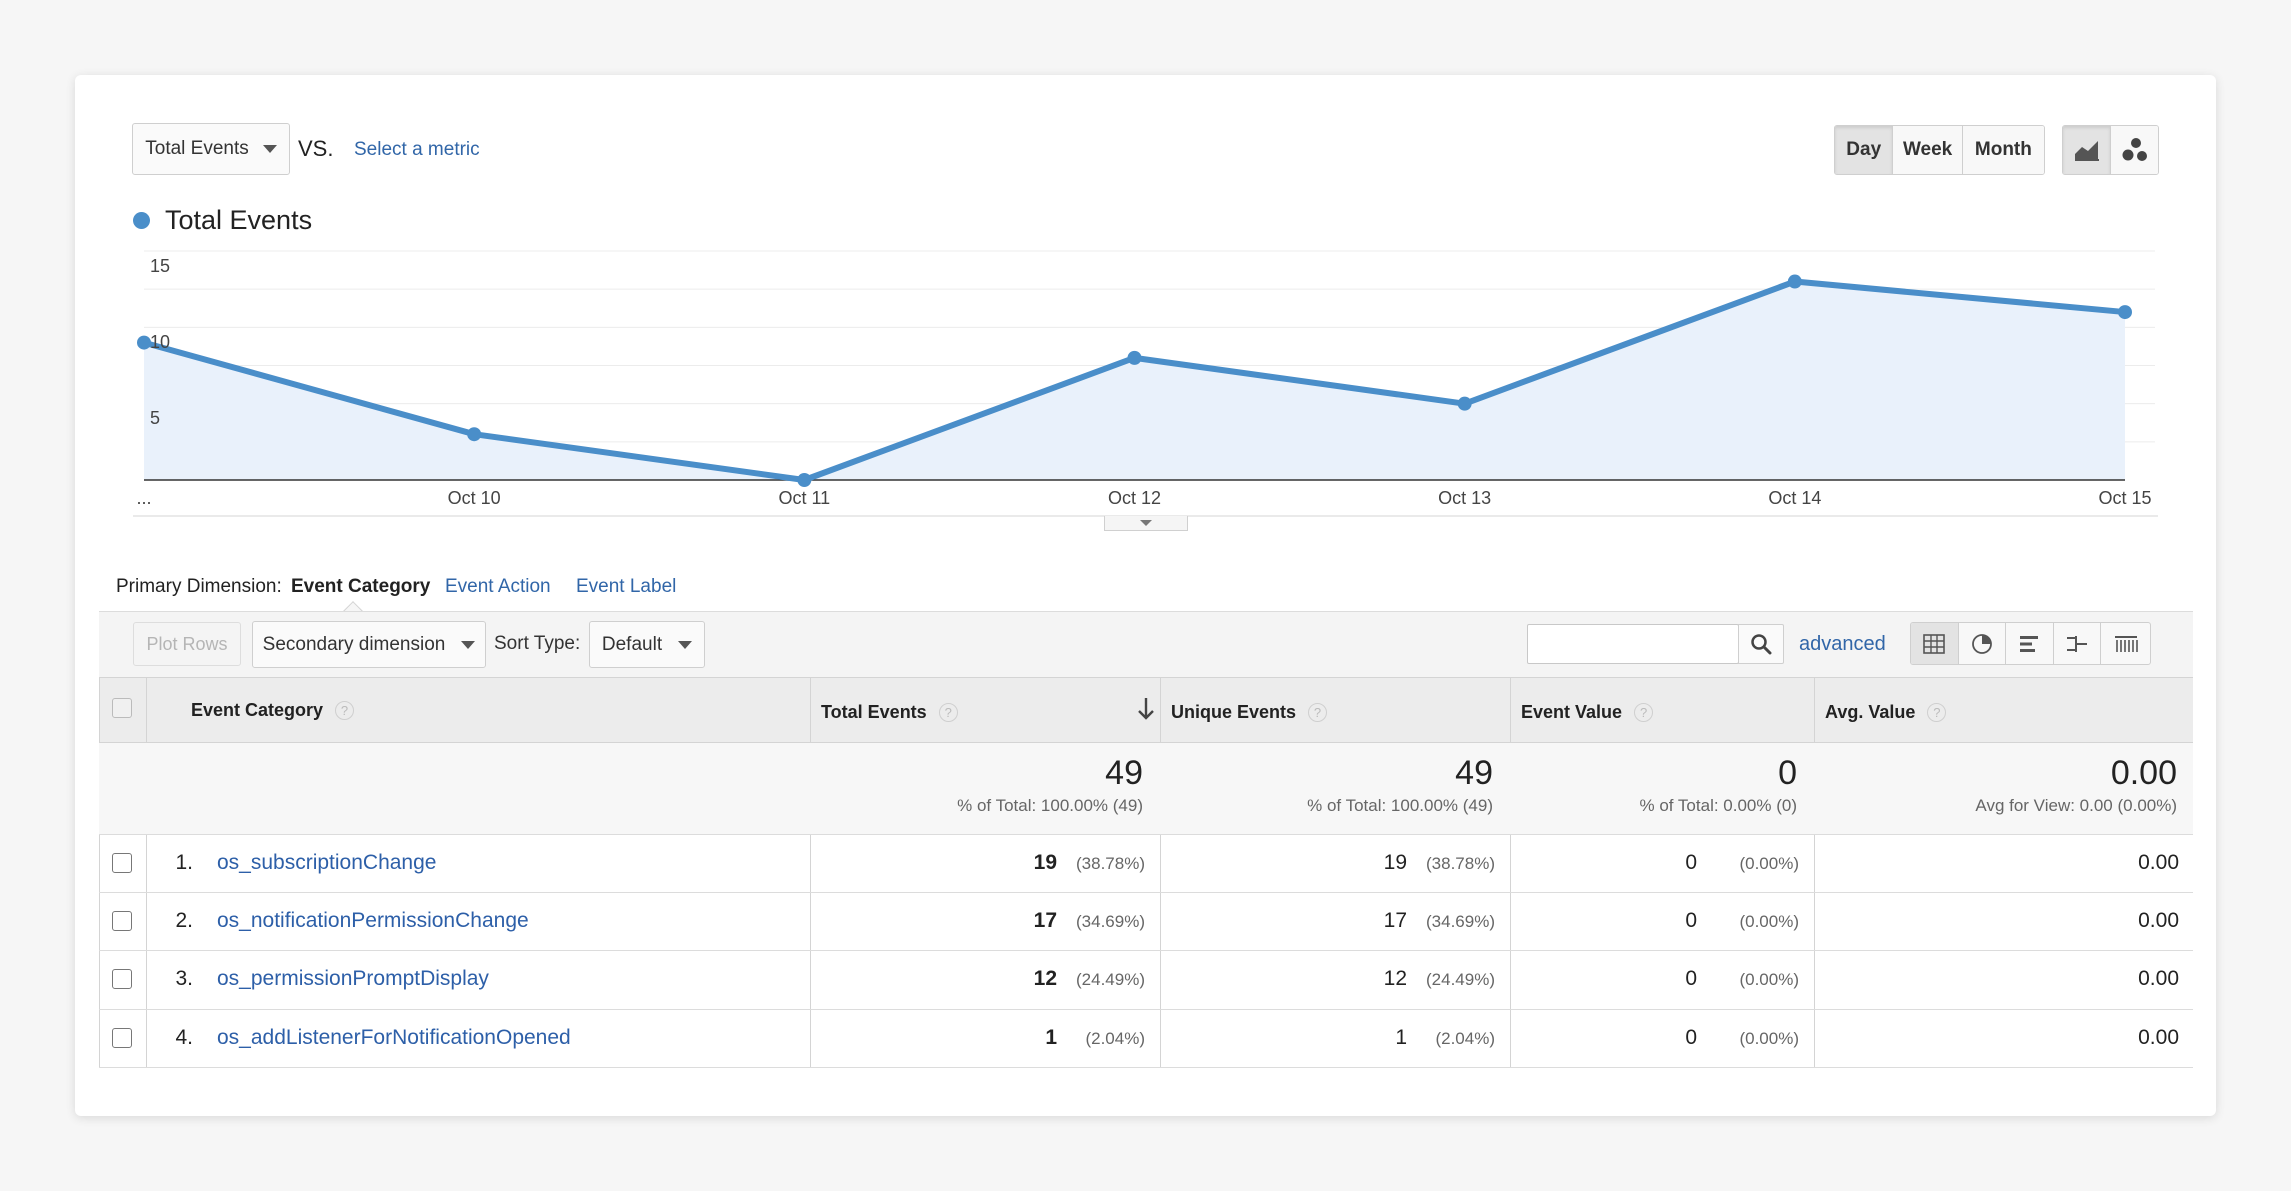 The height and width of the screenshot is (1191, 2291). What do you see at coordinates (1110, 921) in the screenshot?
I see `row-total-events-pct: (34.69%)` at bounding box center [1110, 921].